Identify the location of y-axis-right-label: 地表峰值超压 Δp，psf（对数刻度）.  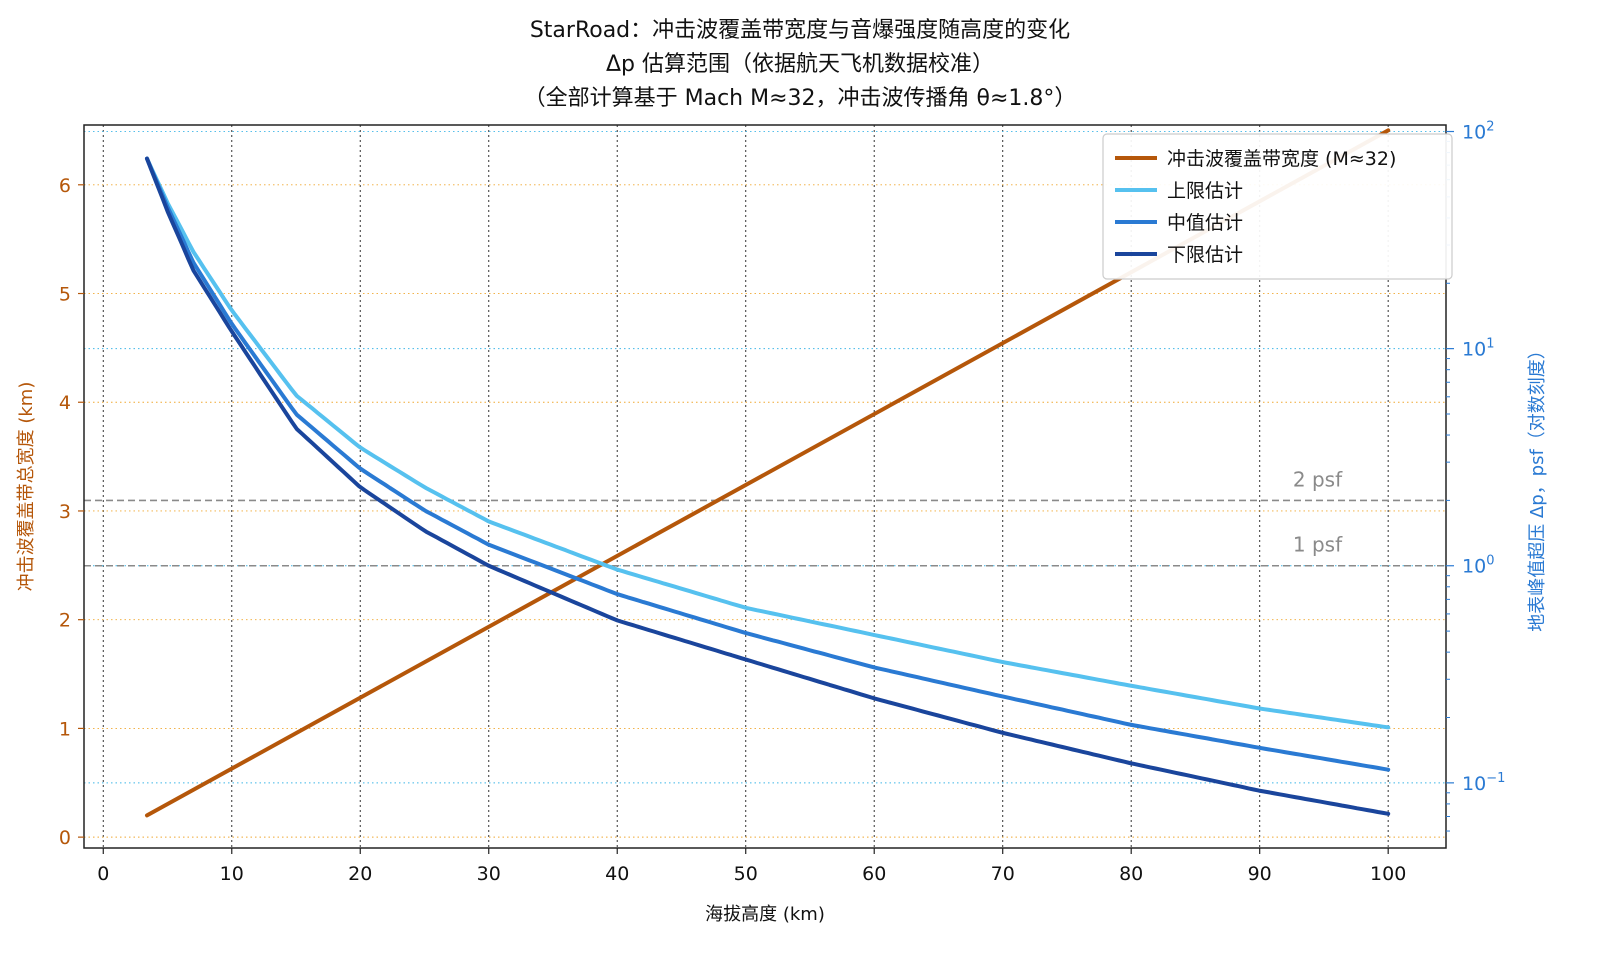
(1537, 486).